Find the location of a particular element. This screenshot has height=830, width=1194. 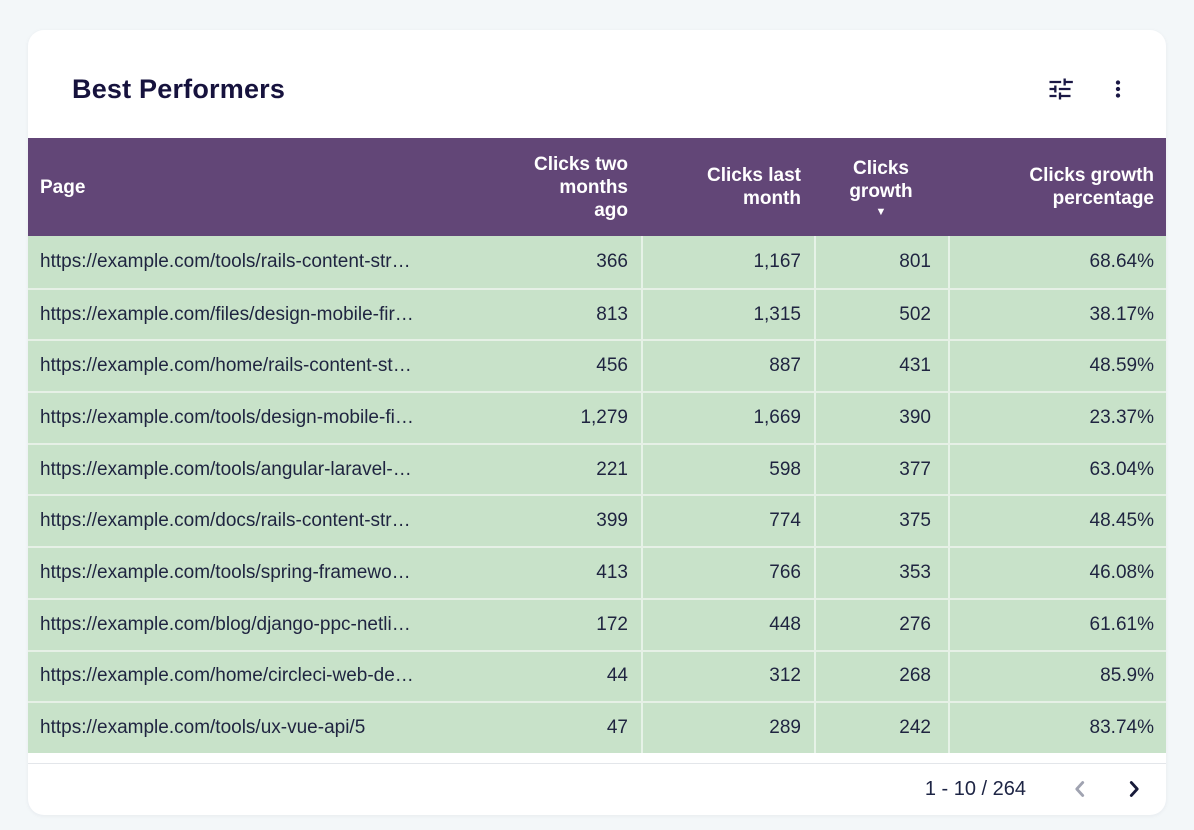

cell-clicks-two-months-ago: 456 is located at coordinates (612, 366).